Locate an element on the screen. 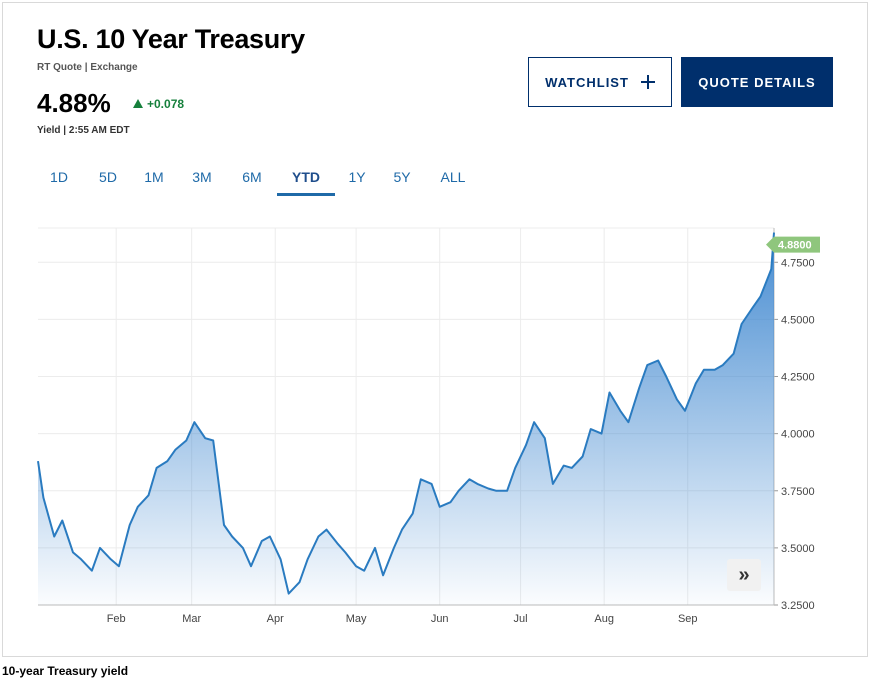 This screenshot has height=683, width=876. quote-details-button-label: QUOTE DETAILS is located at coordinates (757, 82).